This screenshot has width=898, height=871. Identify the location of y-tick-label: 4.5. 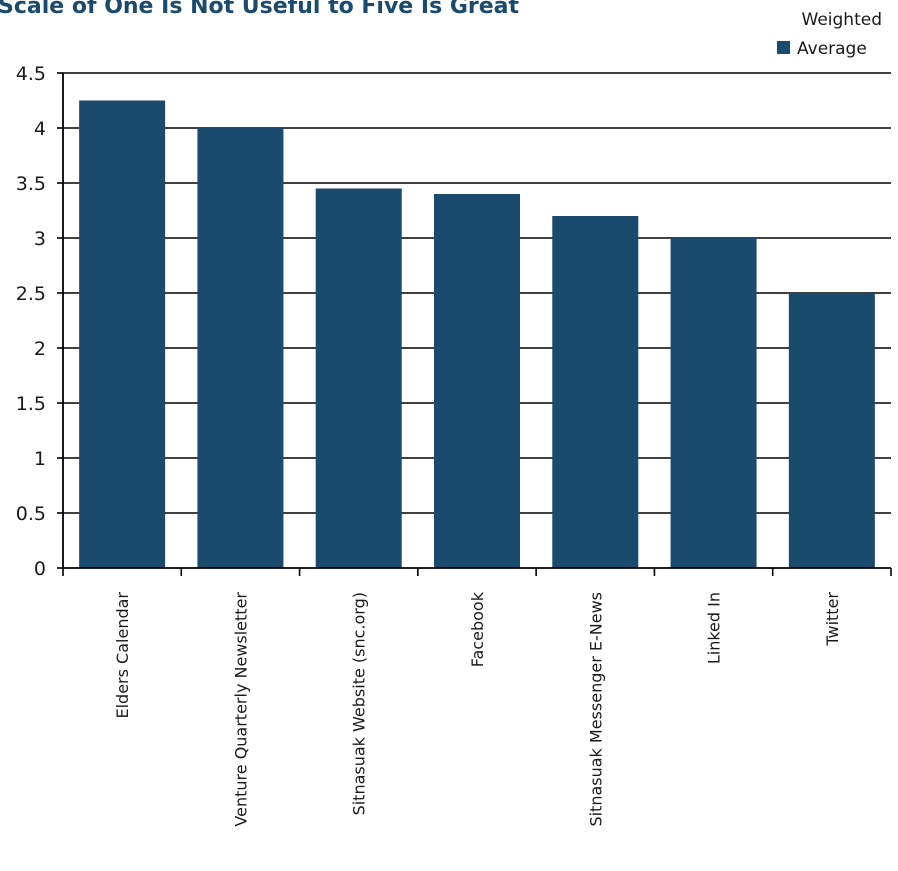
(31, 74).